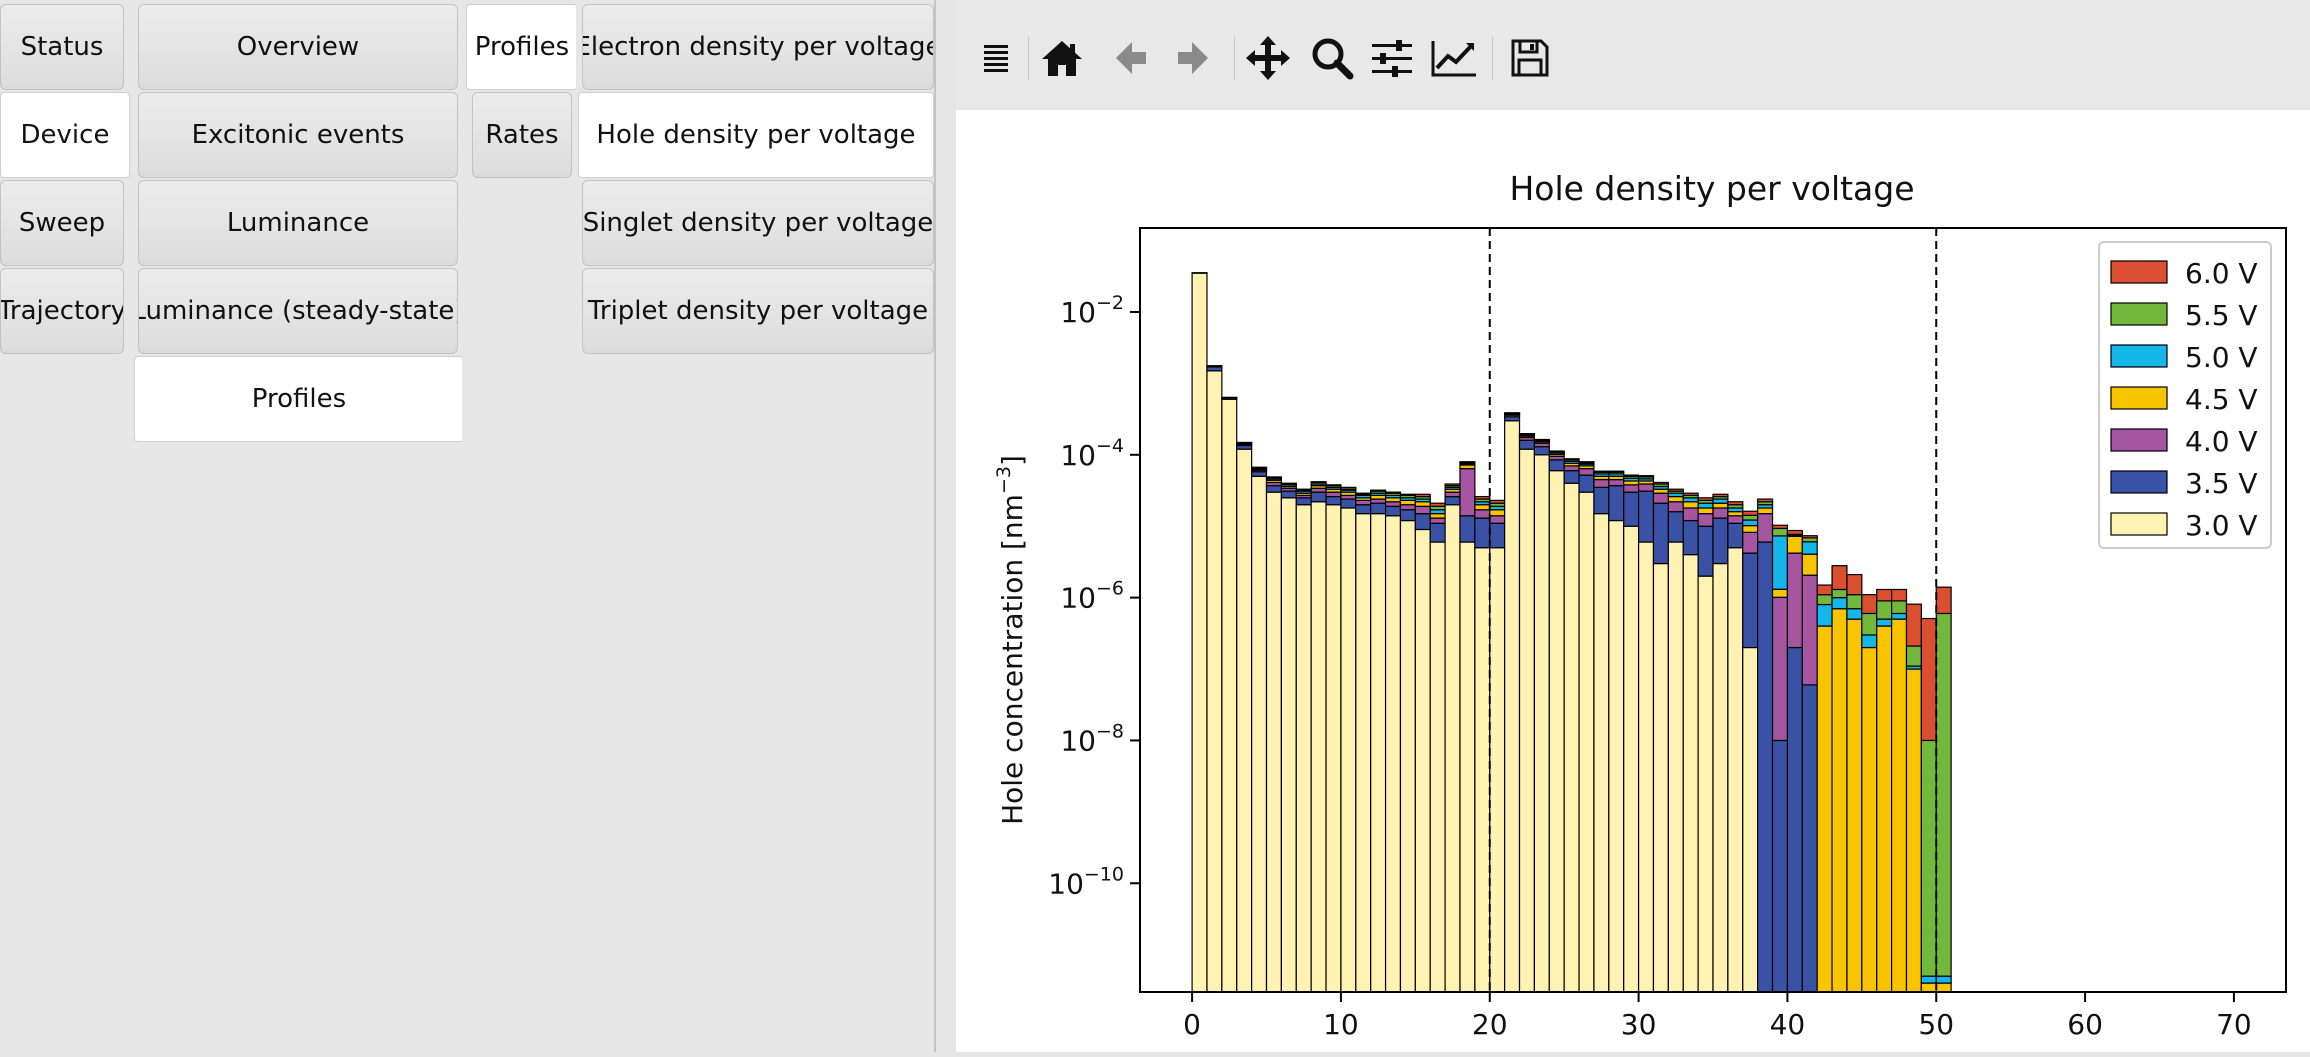 This screenshot has width=2310, height=1057. Describe the element at coordinates (2221, 357) in the screenshot. I see `legend-label: 5.0 V` at that location.